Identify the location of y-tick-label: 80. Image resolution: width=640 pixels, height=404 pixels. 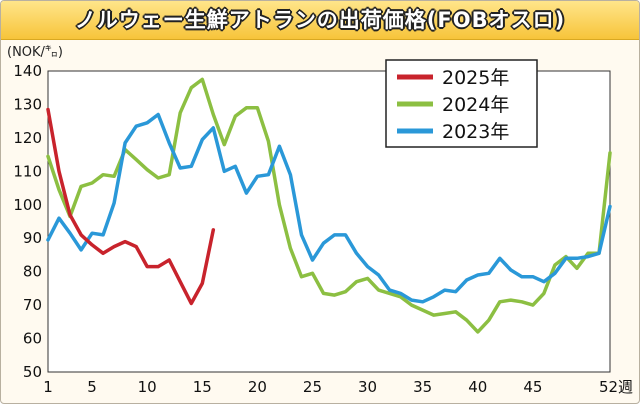
(32, 272).